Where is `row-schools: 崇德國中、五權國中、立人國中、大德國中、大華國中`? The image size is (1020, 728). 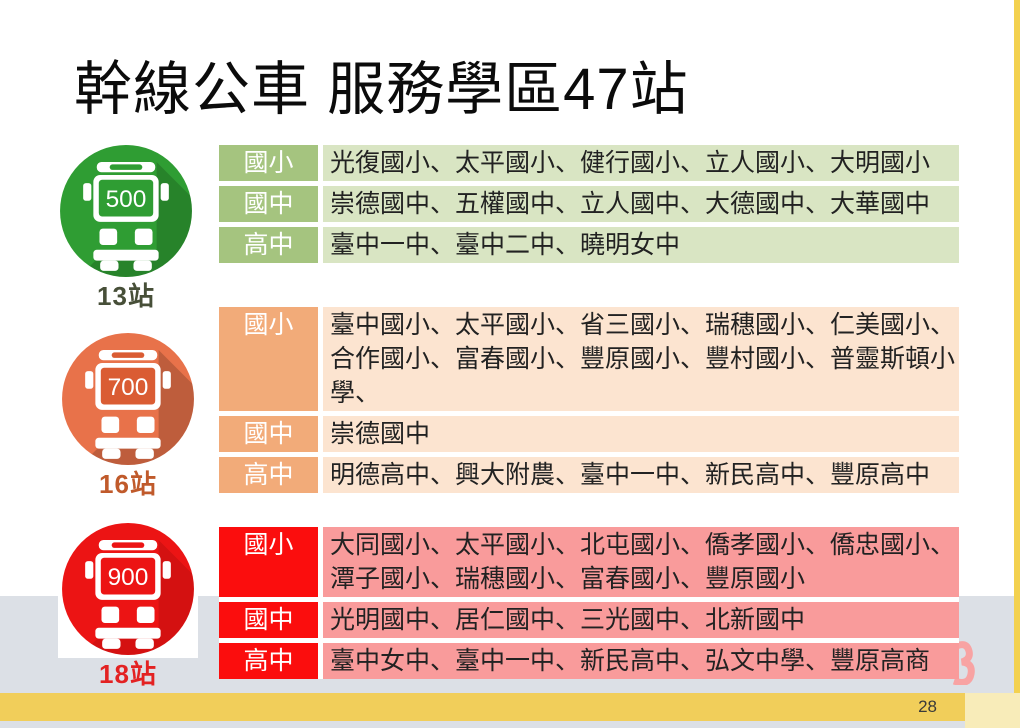
row-schools: 崇德國中、五權國中、立人國中、大德國中、大華國中 is located at coordinates (641, 204).